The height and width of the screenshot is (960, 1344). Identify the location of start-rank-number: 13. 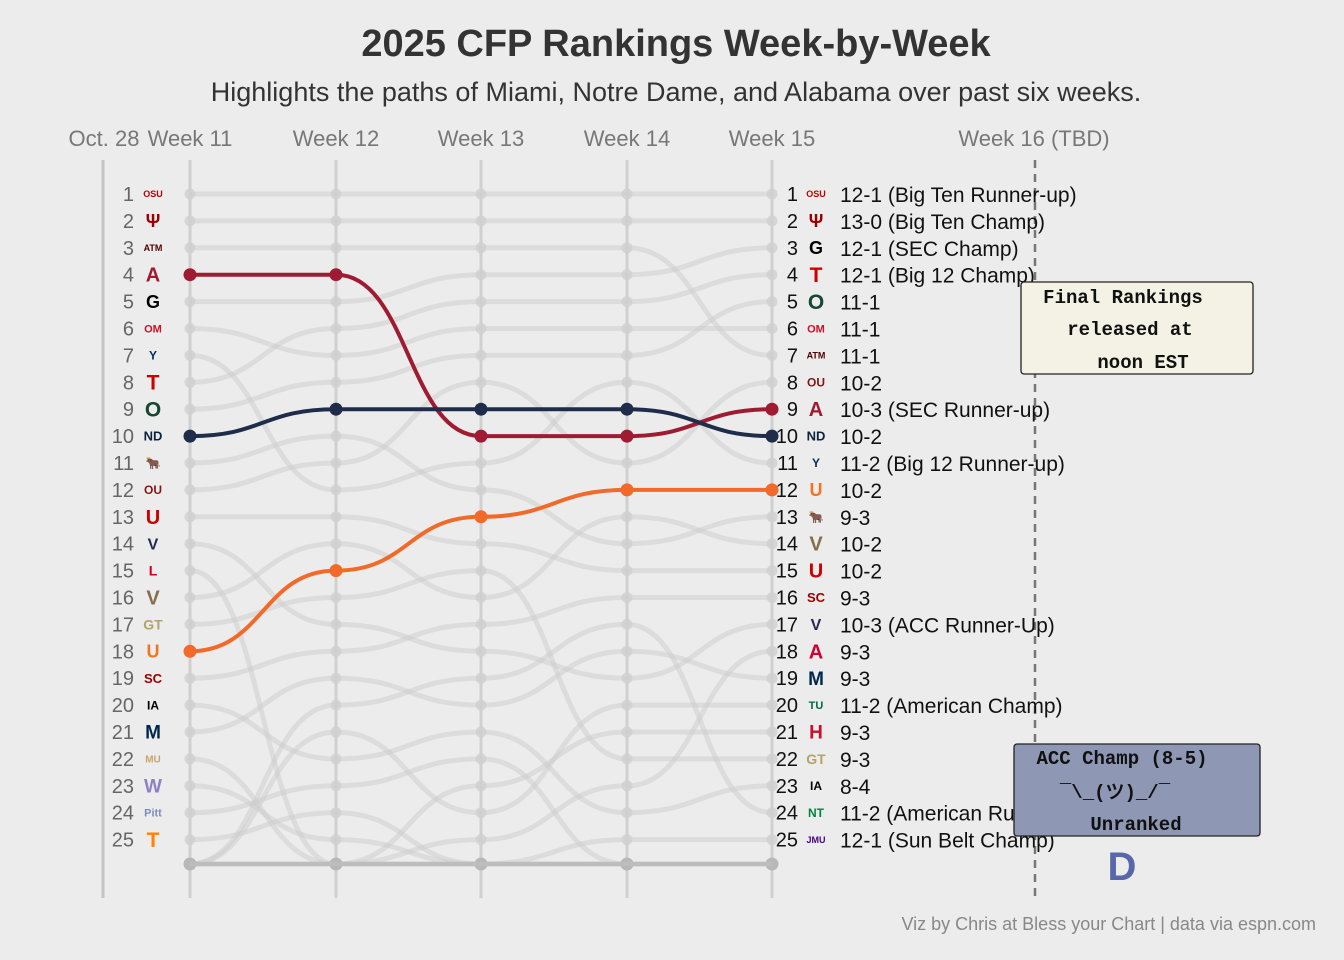
(123, 518).